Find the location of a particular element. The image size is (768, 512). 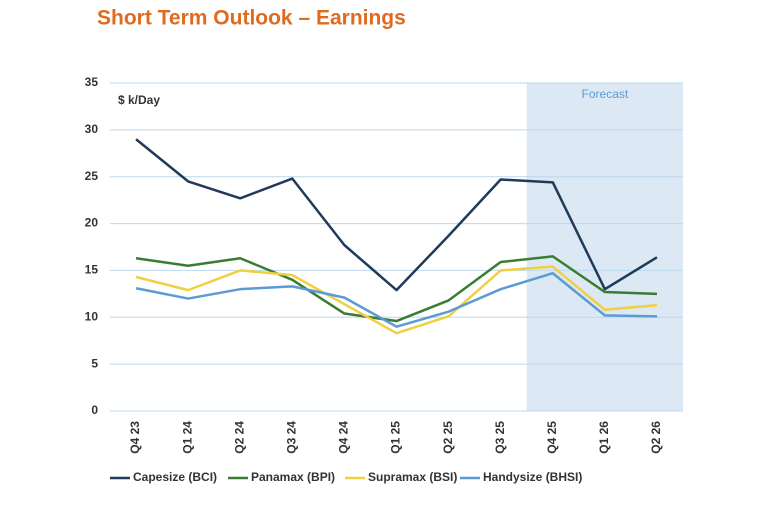

forecast-label: Forecast is located at coordinates (605, 94).